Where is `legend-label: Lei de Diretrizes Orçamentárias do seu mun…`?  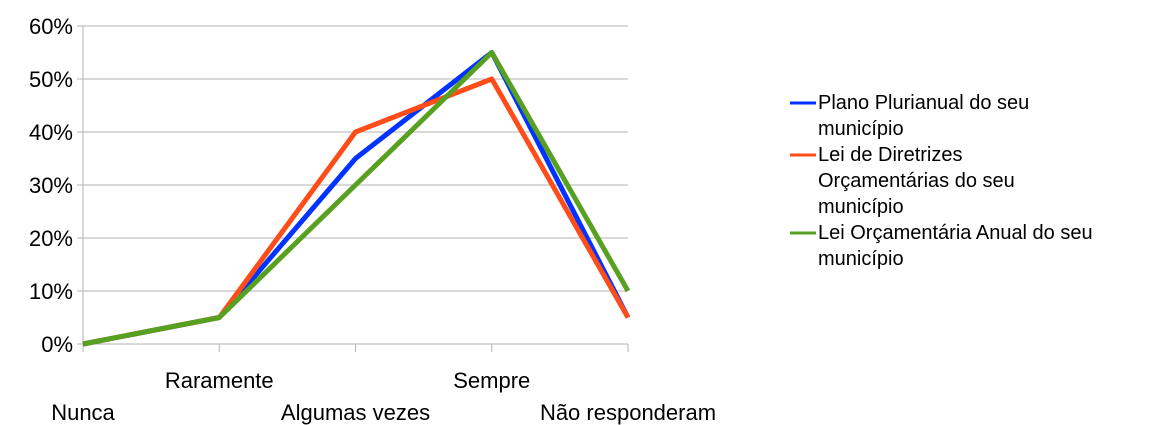
legend-label: Lei de Diretrizes Orçamentárias do seu mun… is located at coordinates (916, 181).